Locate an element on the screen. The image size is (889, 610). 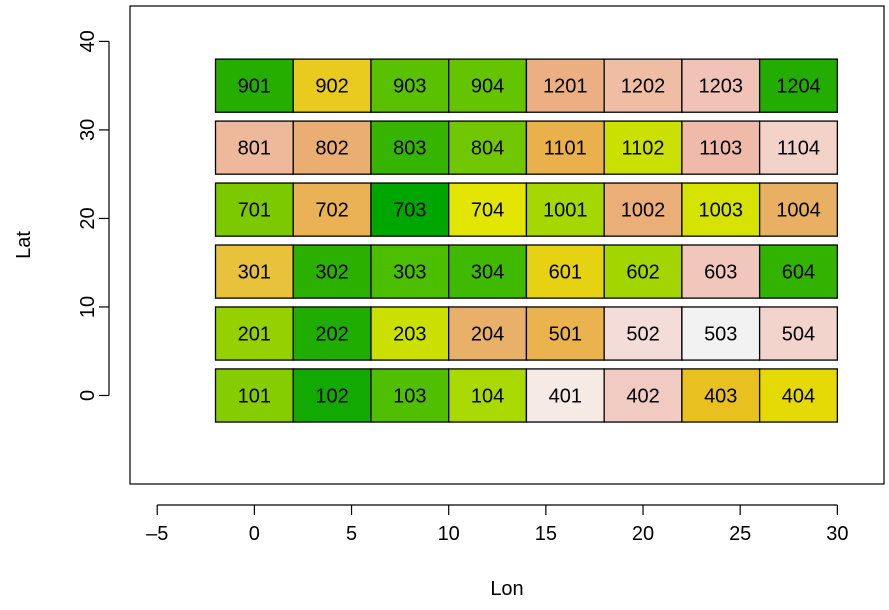
cell-402: 402 is located at coordinates (643, 395).